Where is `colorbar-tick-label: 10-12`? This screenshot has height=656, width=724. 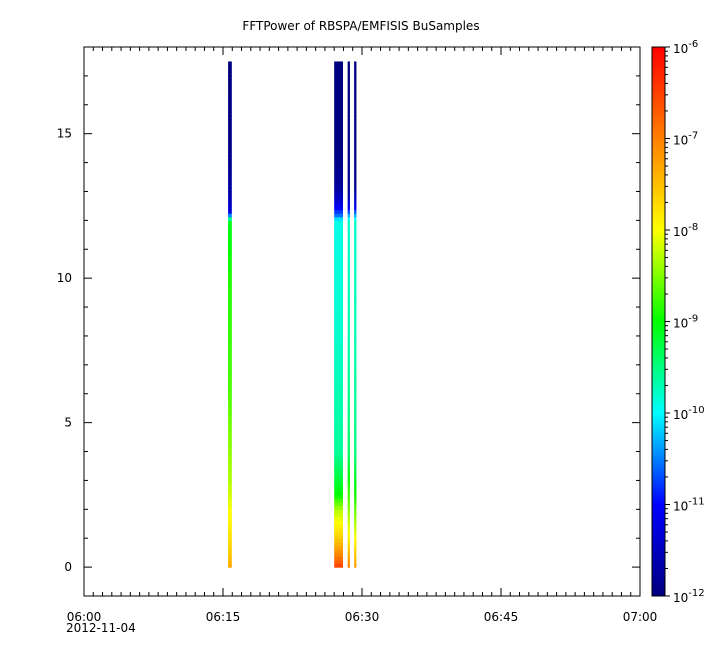
colorbar-tick-label: 10-12 is located at coordinates (689, 596).